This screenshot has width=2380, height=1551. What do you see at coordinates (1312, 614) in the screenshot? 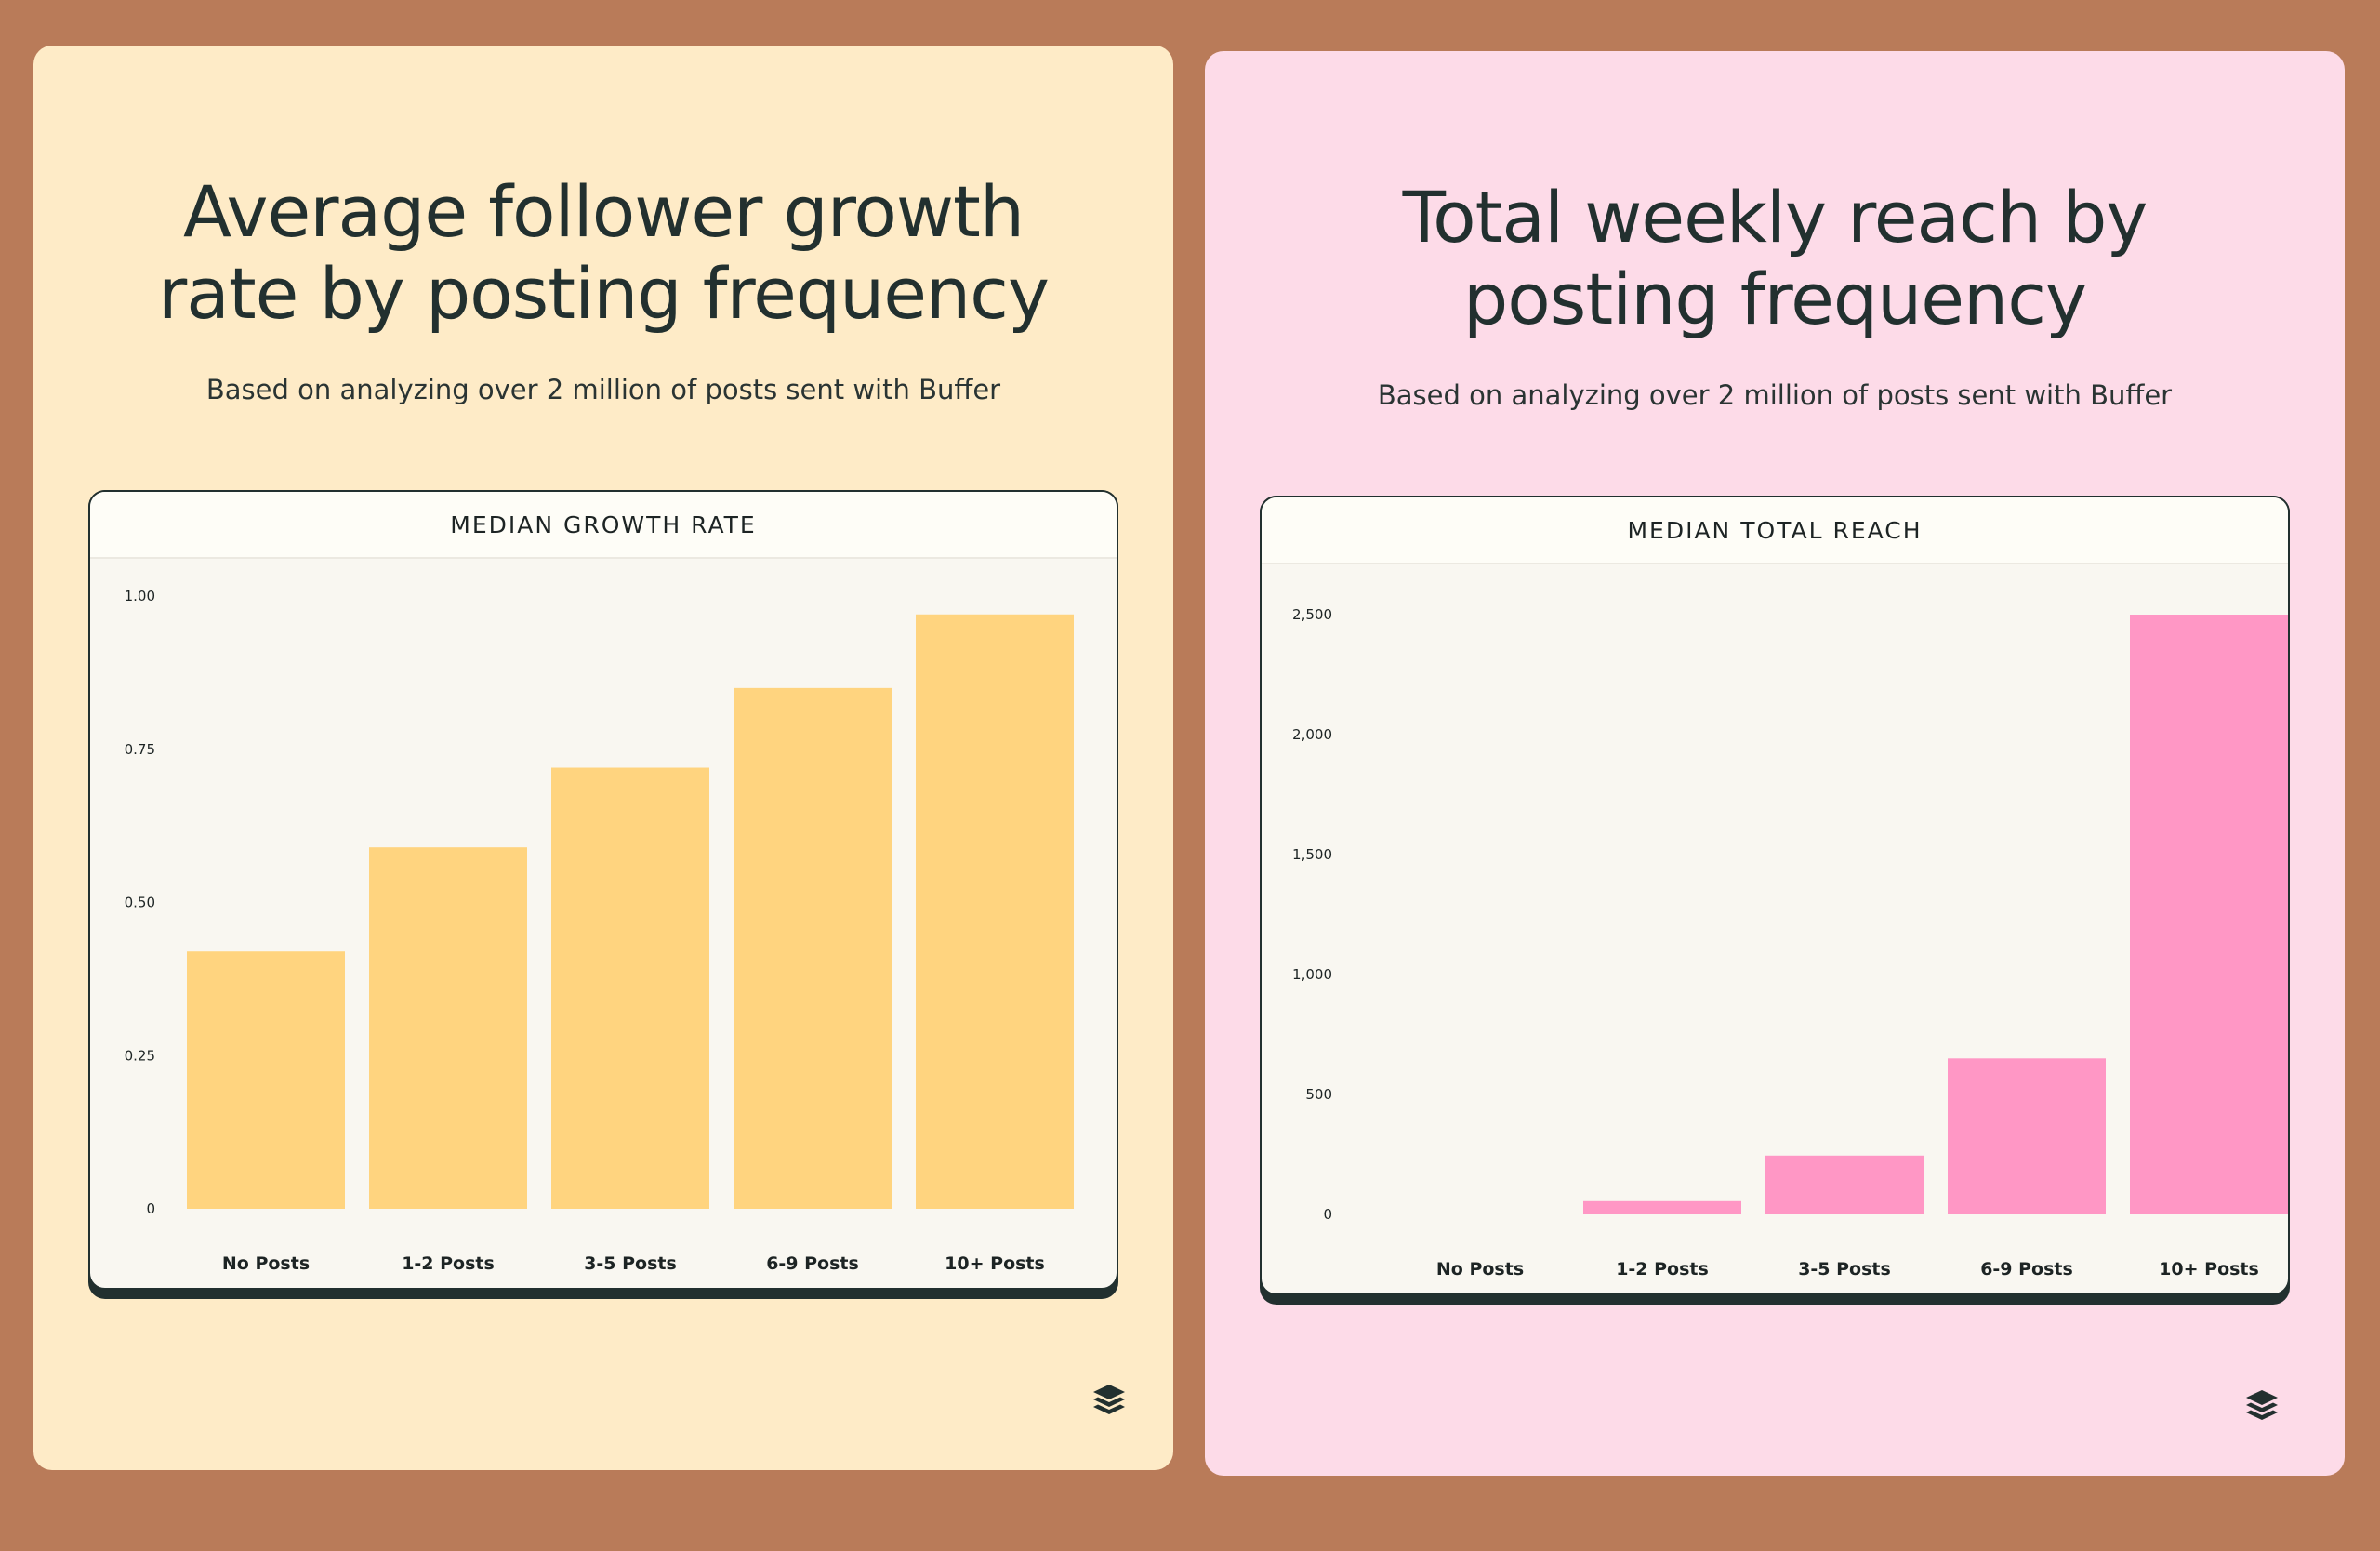
I see `y-tick-label: 2,500` at bounding box center [1312, 614].